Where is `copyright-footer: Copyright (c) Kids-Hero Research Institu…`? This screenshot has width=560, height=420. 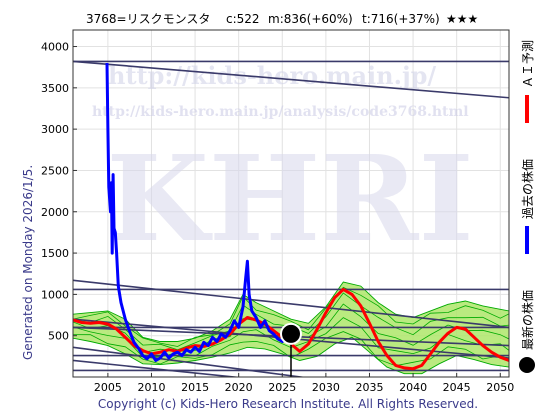 copyright-footer: Copyright (c) Kids-Hero Research Institu… is located at coordinates (288, 404).